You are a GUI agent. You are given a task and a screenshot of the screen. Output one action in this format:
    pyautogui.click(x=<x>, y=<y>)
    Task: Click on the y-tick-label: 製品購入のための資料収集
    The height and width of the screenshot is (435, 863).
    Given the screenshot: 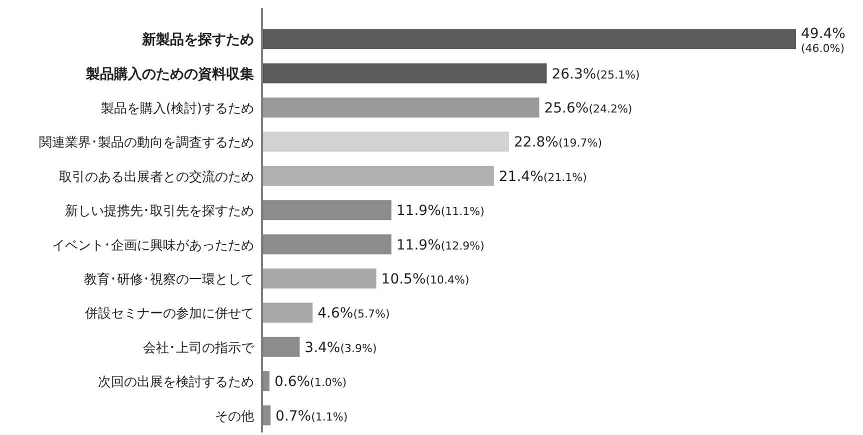 What is the action you would take?
    pyautogui.click(x=169, y=74)
    